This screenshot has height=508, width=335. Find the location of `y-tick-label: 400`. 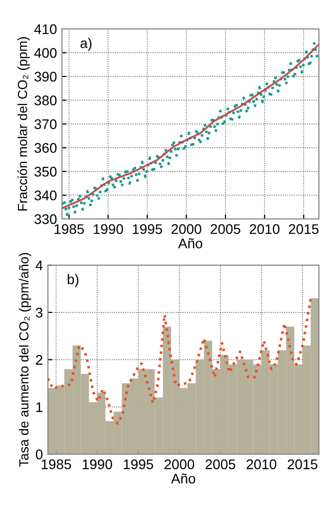

y-tick-label: 400 is located at coordinates (45, 53).